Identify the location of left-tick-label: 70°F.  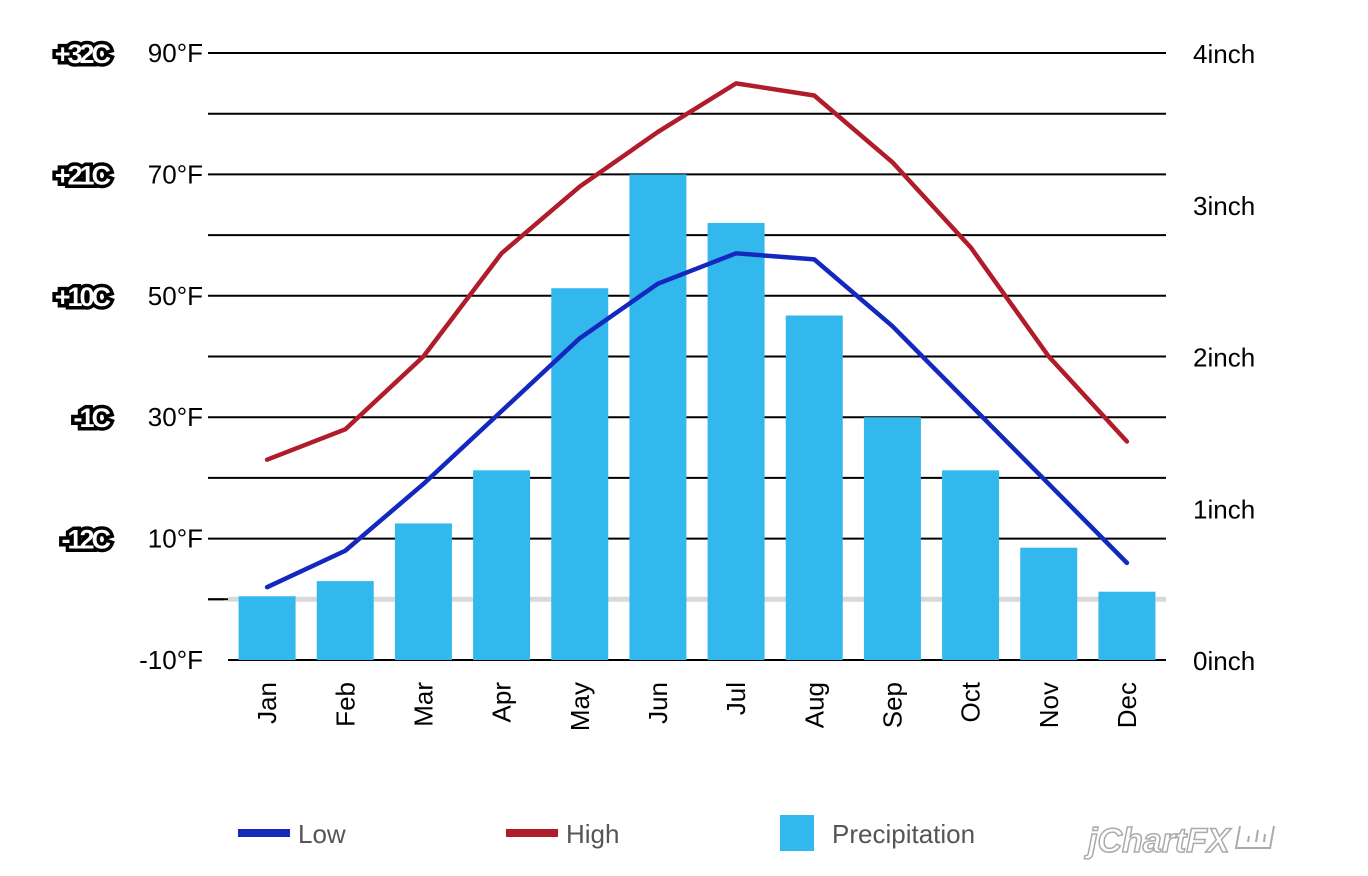
(175, 174).